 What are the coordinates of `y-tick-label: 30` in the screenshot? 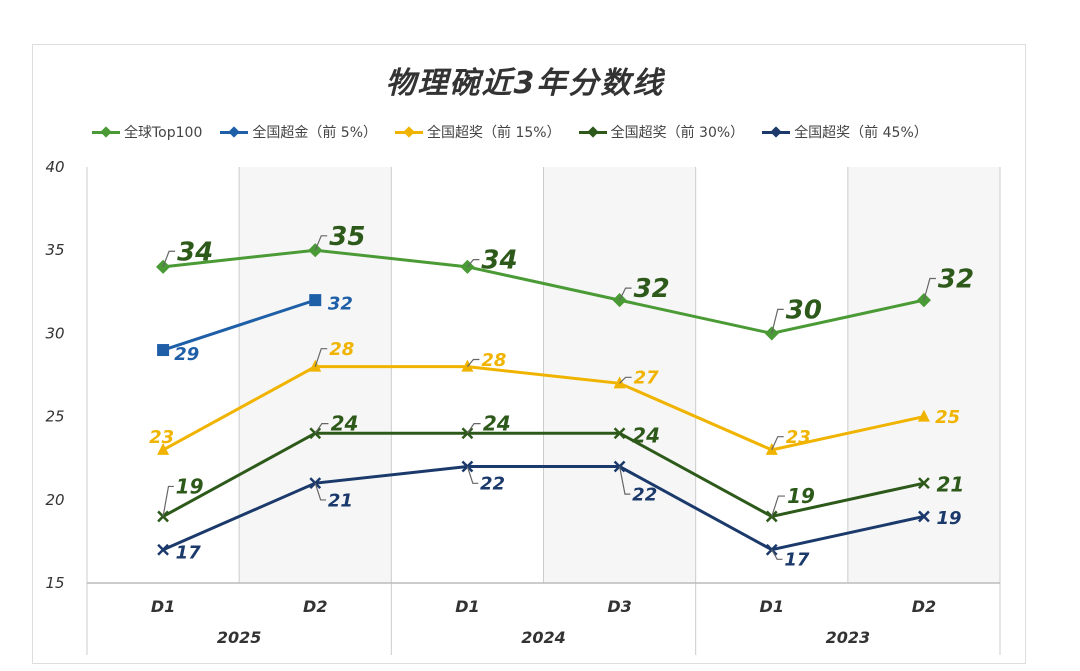 It's located at (54, 333).